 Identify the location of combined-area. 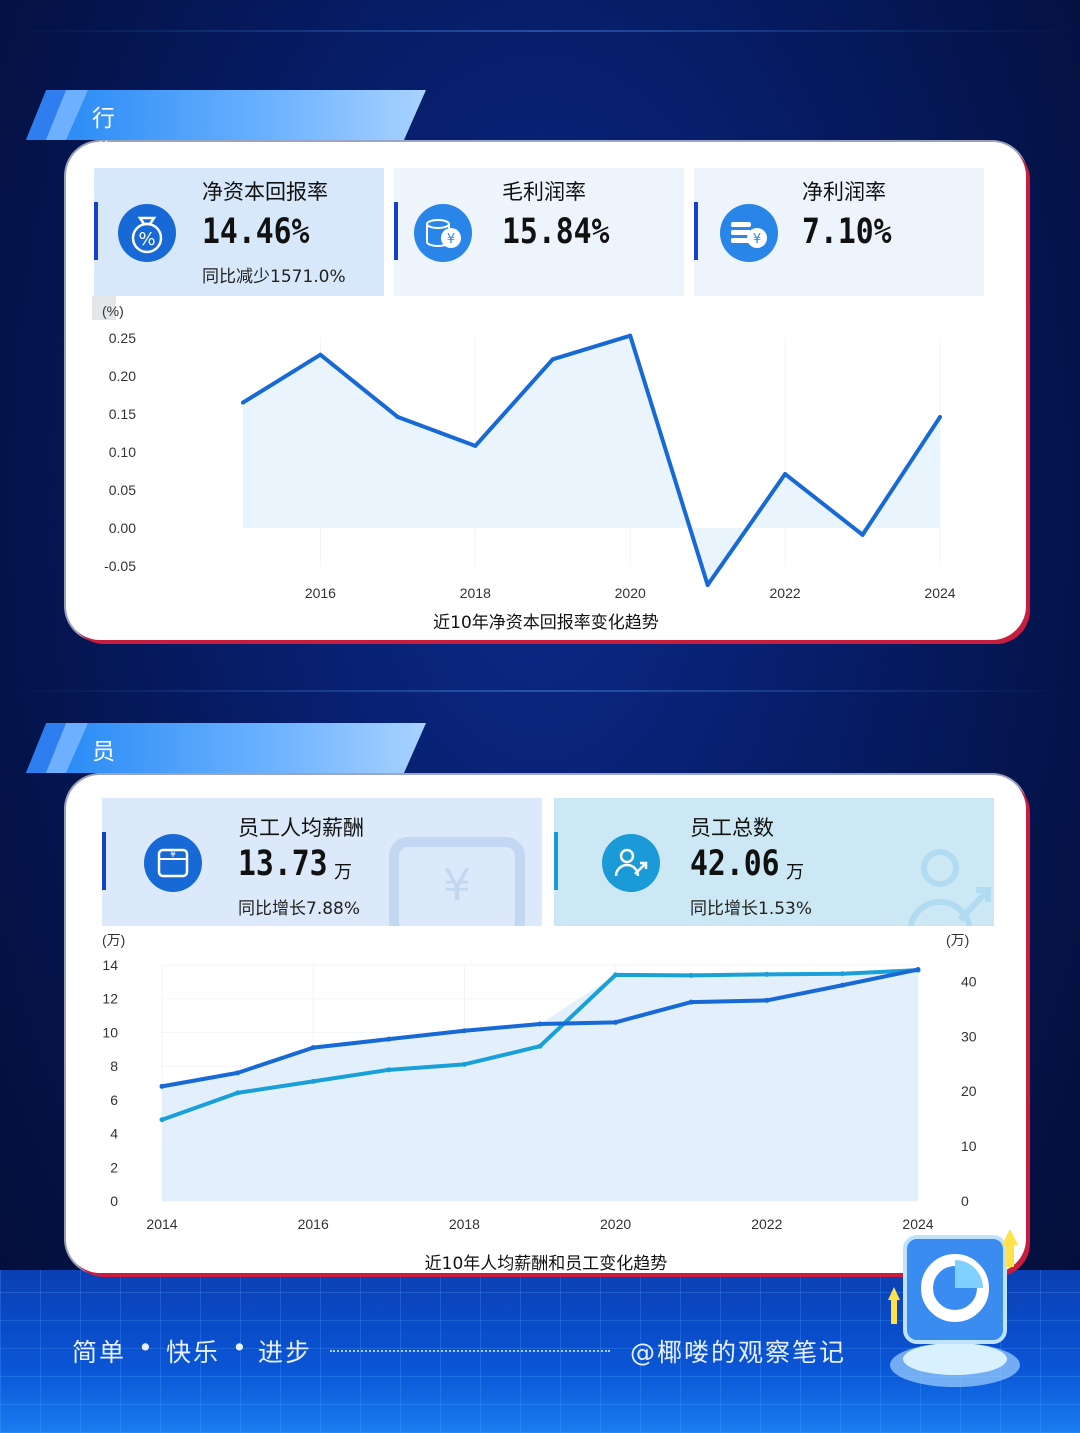
(540, 1085).